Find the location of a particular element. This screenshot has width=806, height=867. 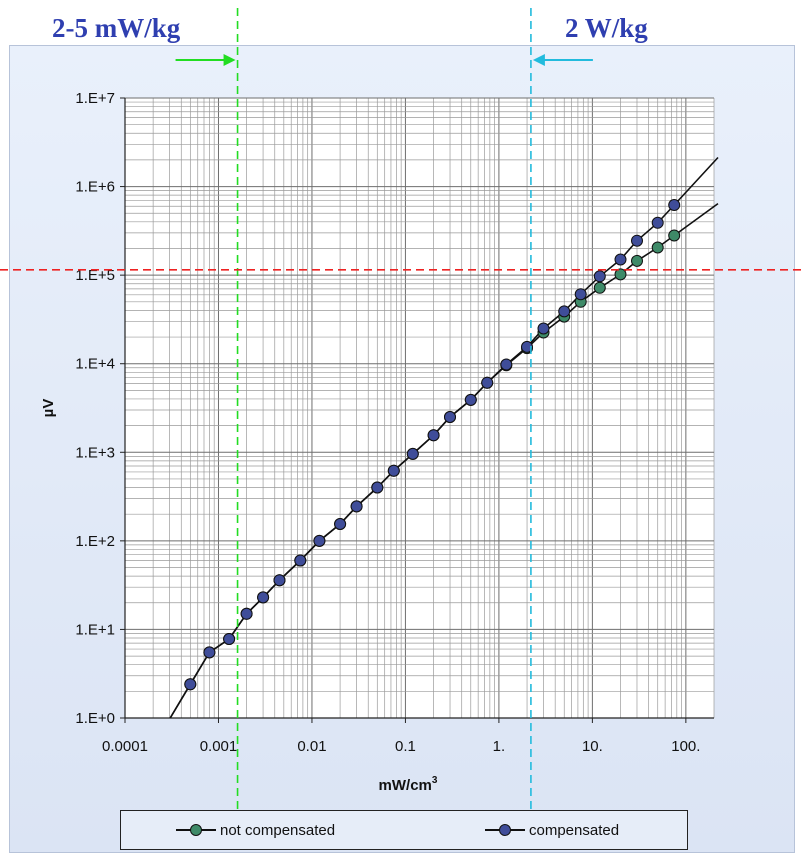

y-tick-label: 1.E+0 is located at coordinates (95, 718).